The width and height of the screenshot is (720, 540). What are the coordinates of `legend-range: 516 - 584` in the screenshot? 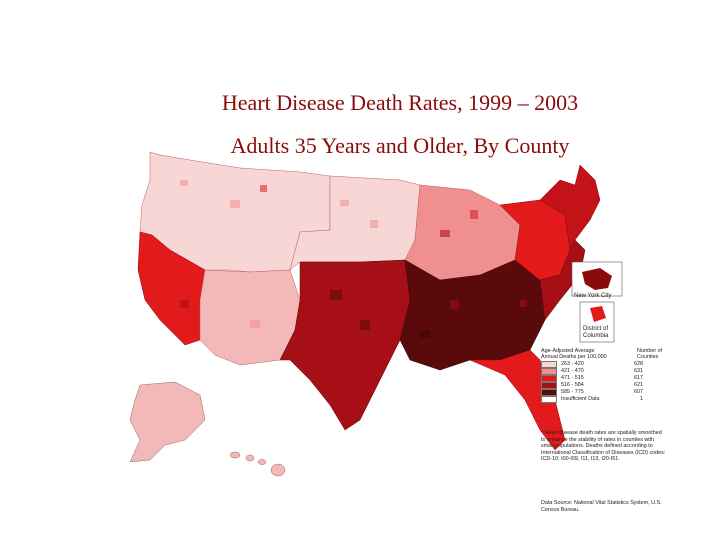 It's located at (572, 385).